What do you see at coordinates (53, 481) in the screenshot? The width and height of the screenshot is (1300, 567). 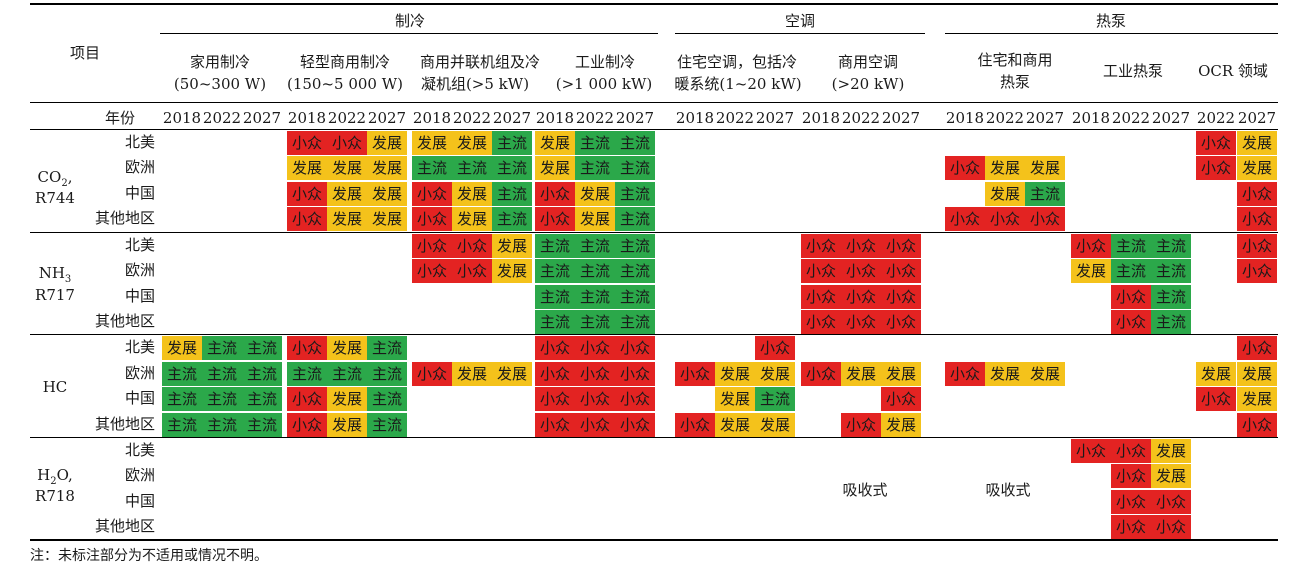 I see `refrigerant-h2o-sub: 2` at bounding box center [53, 481].